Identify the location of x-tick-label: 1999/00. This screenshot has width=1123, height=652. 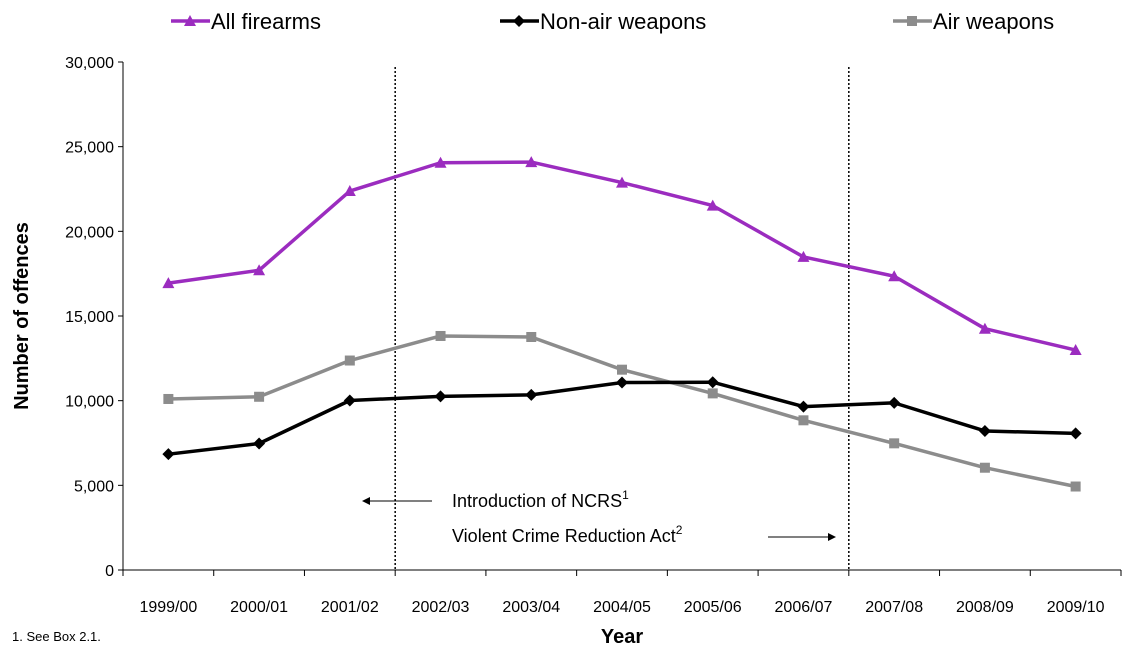
(168, 607).